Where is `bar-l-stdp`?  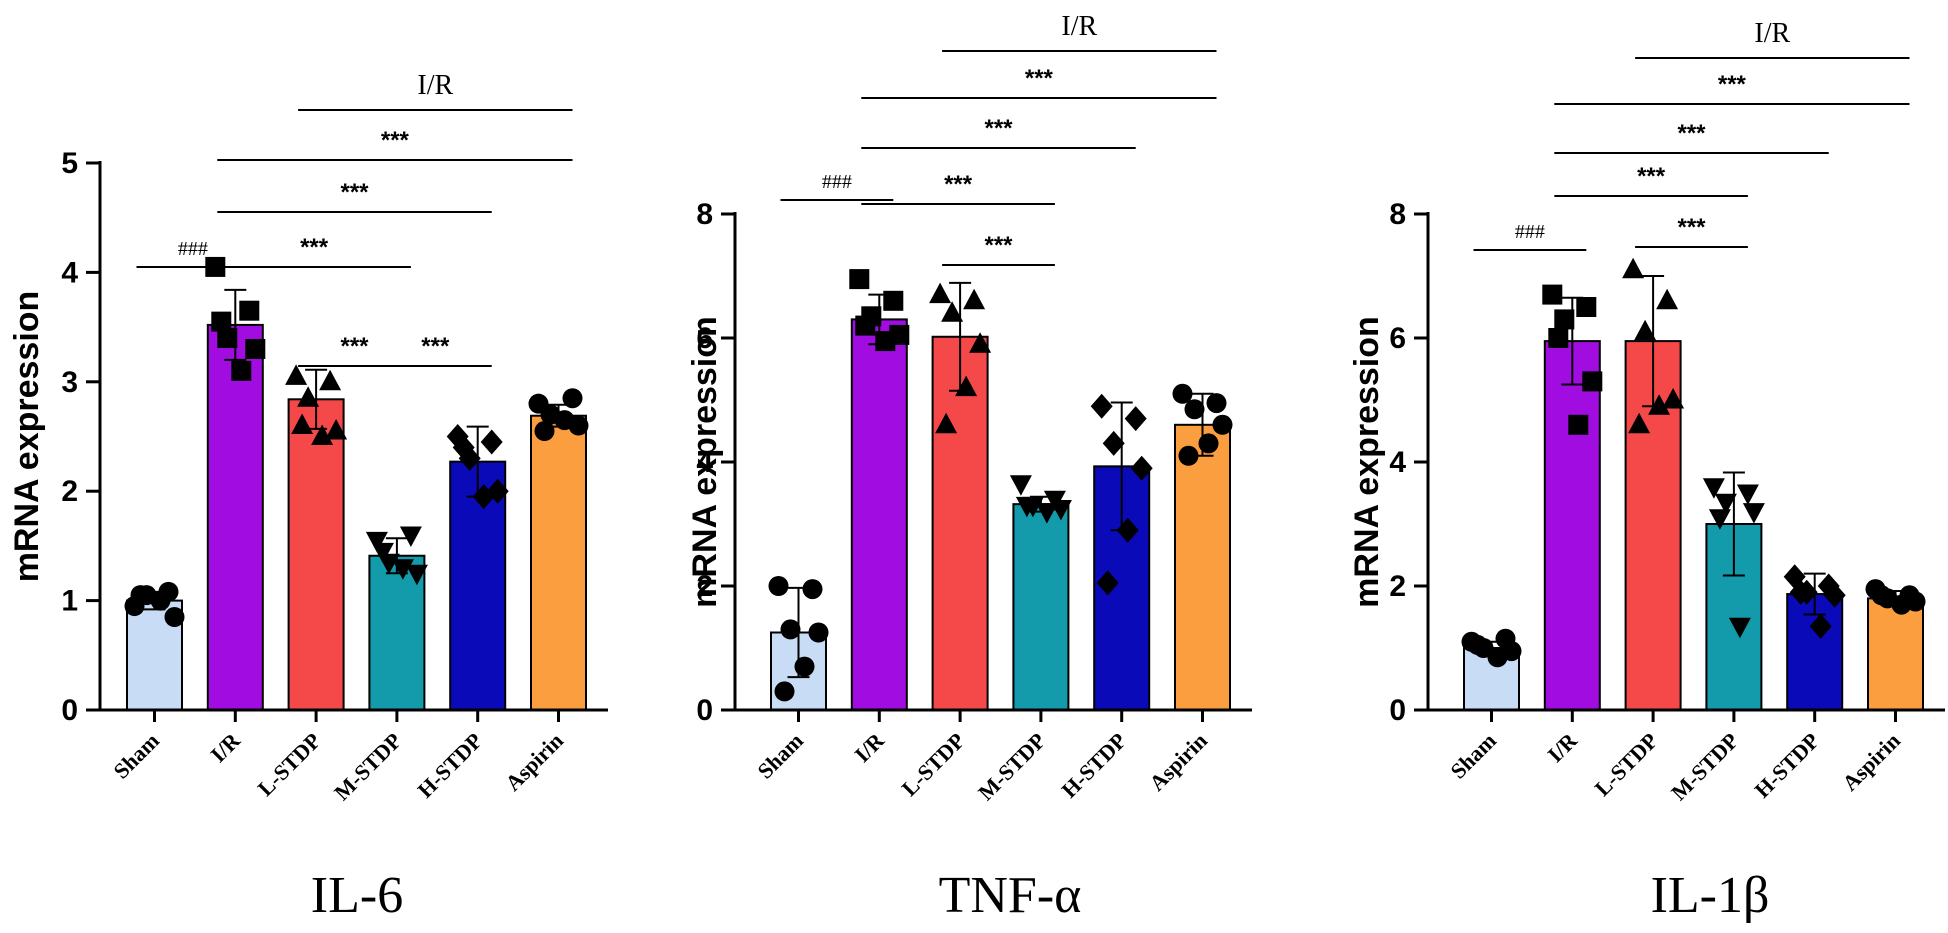
bar-l-stdp is located at coordinates (960, 523).